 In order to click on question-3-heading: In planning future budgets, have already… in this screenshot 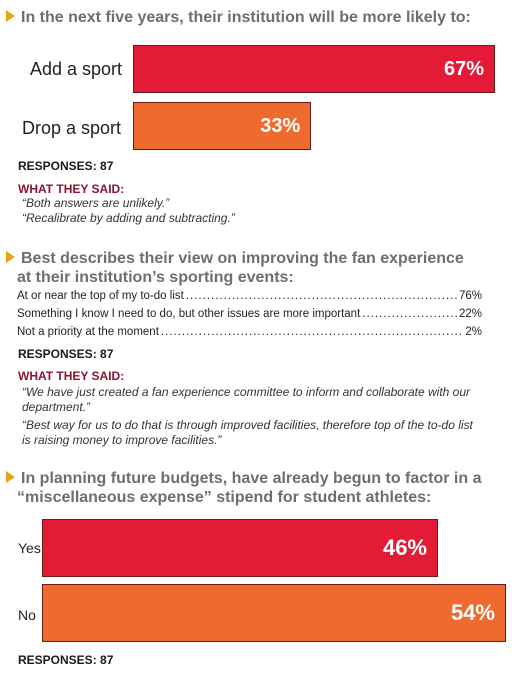, I will do `click(255, 478)`.